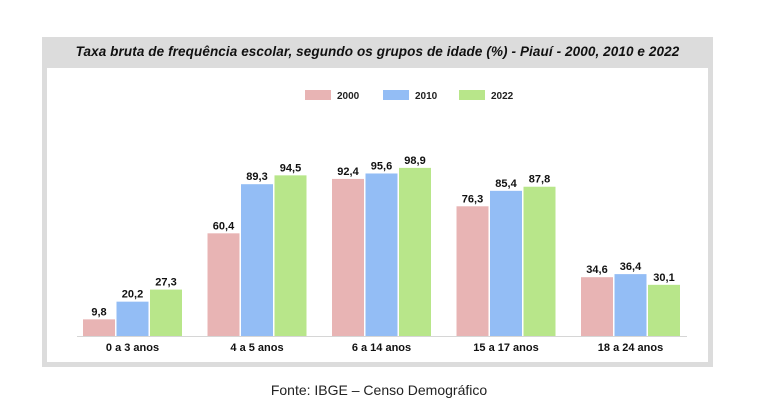 This screenshot has width=758, height=407. Describe the element at coordinates (165, 283) in the screenshot. I see `value-label: 27,3` at that location.